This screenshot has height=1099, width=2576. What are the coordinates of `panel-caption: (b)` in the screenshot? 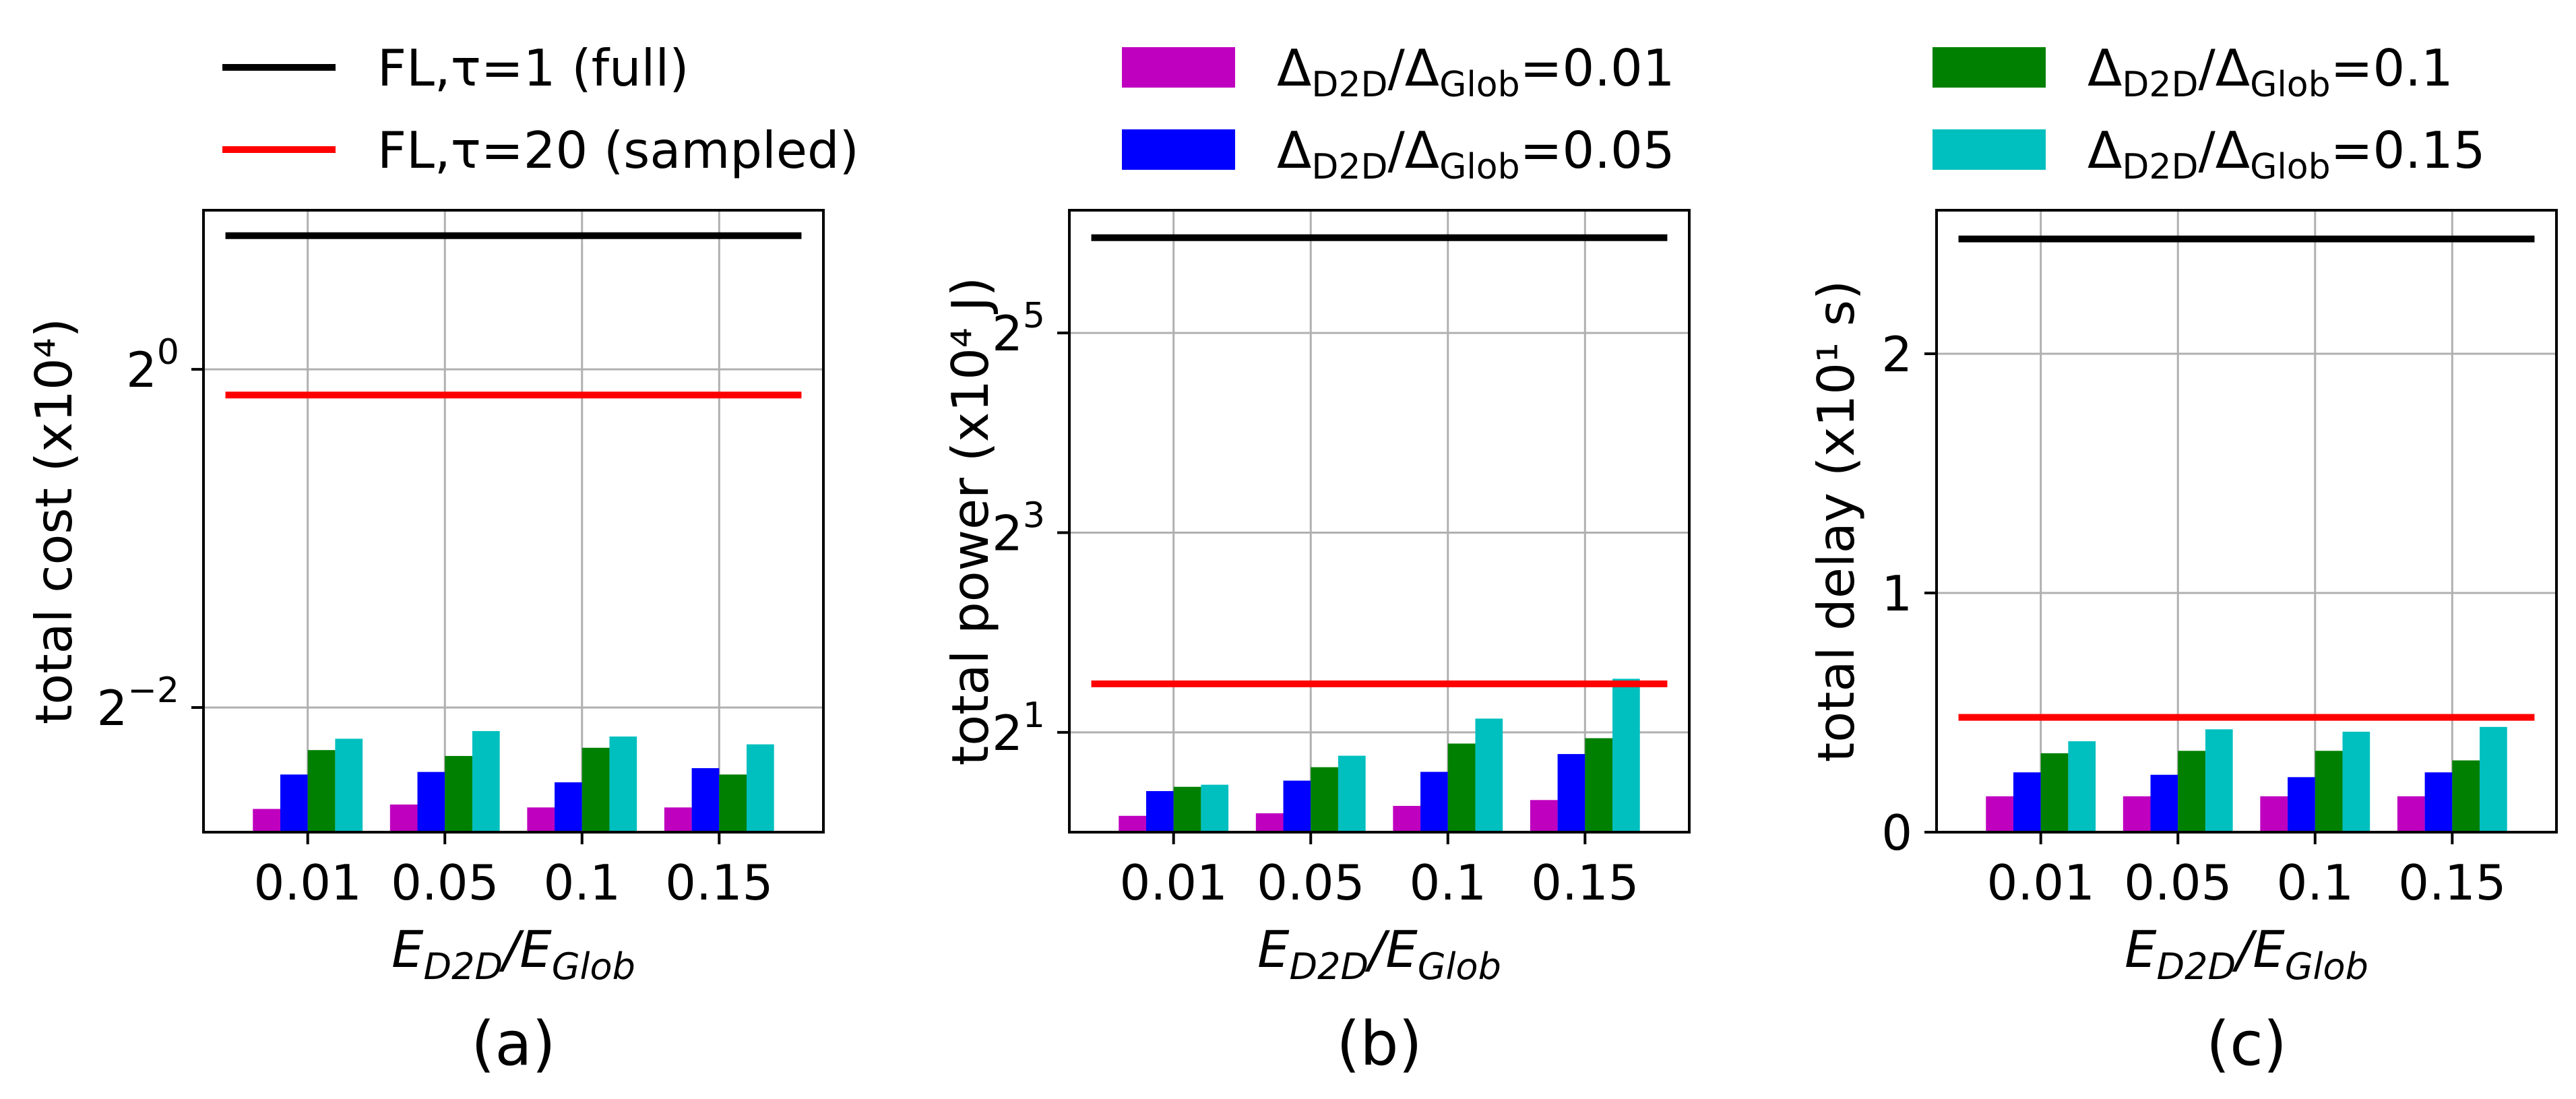 It's located at (1379, 1044).